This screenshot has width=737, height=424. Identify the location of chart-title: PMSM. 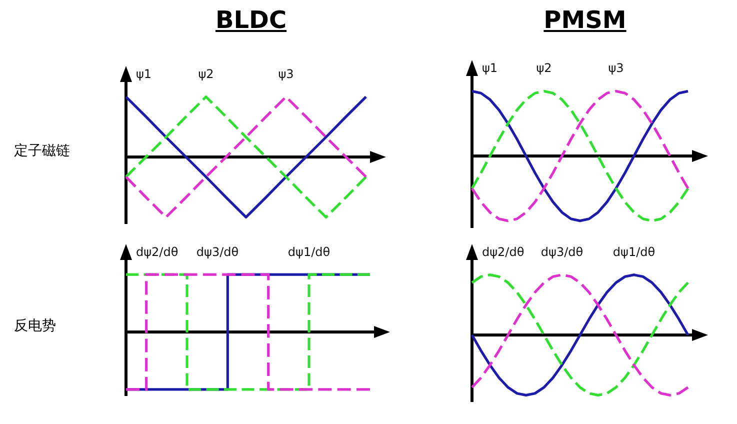
(585, 20).